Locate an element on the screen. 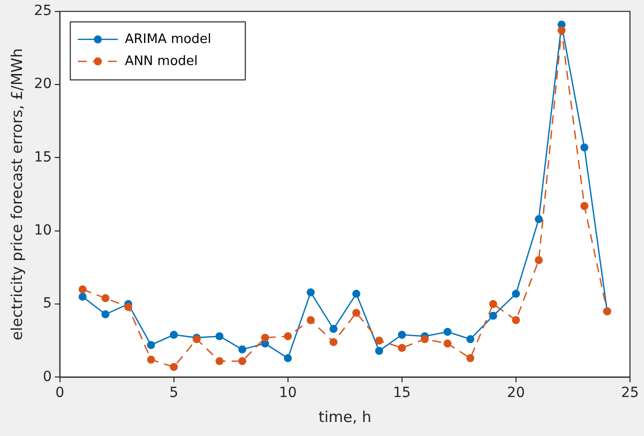 This screenshot has width=644, height=436. y-tick-label: 15 is located at coordinates (43, 157).